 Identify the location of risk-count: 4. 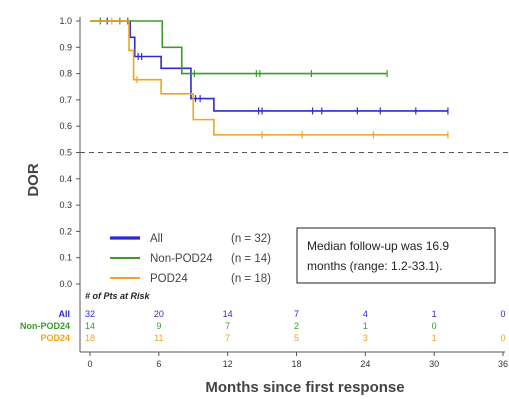
(365, 314).